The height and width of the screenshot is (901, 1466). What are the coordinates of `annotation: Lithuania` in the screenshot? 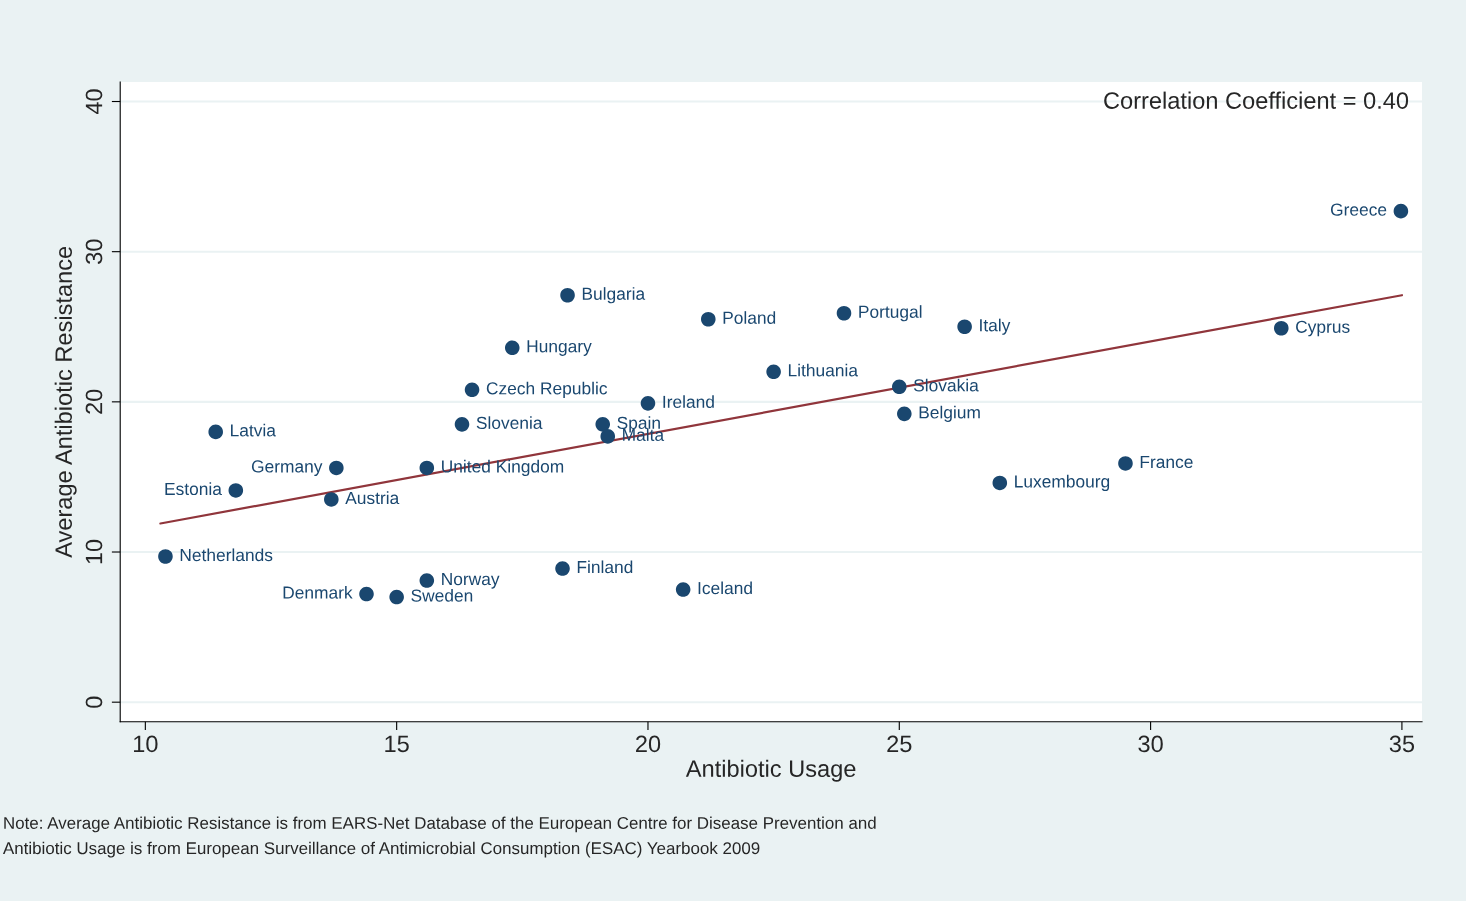 It's located at (823, 370).